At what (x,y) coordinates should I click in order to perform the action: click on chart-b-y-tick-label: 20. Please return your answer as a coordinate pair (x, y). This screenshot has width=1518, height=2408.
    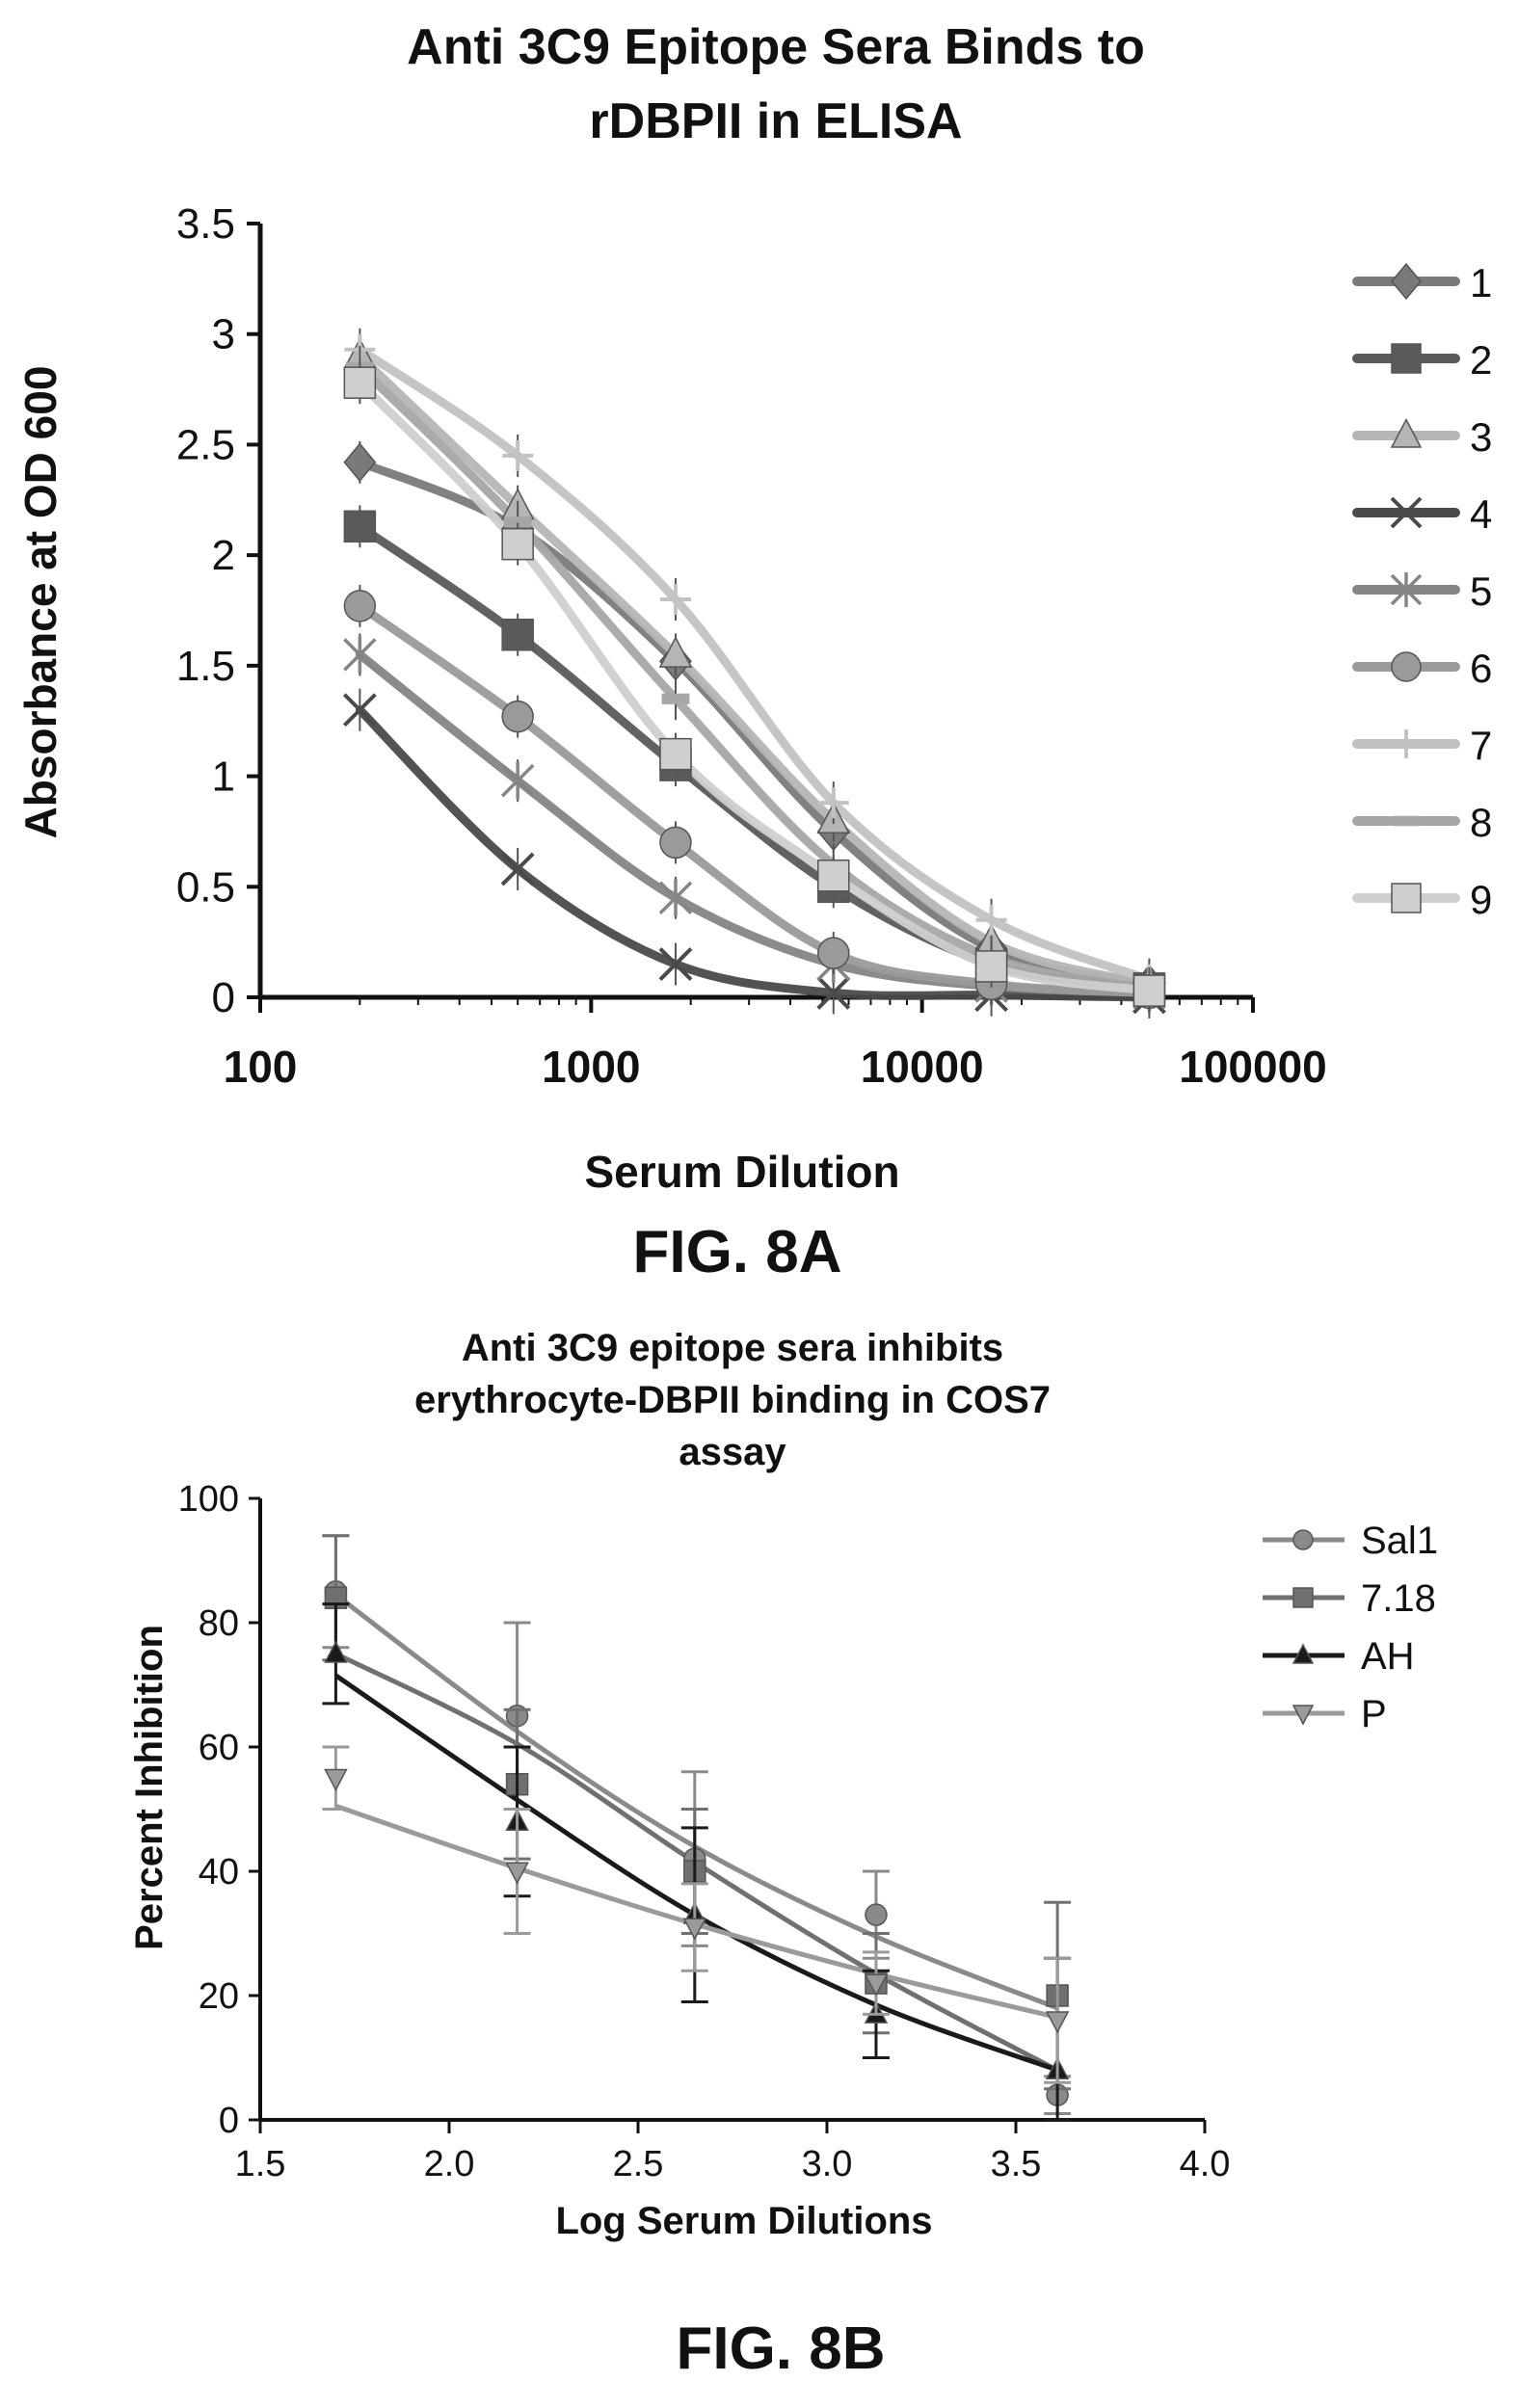
    Looking at the image, I should click on (219, 1997).